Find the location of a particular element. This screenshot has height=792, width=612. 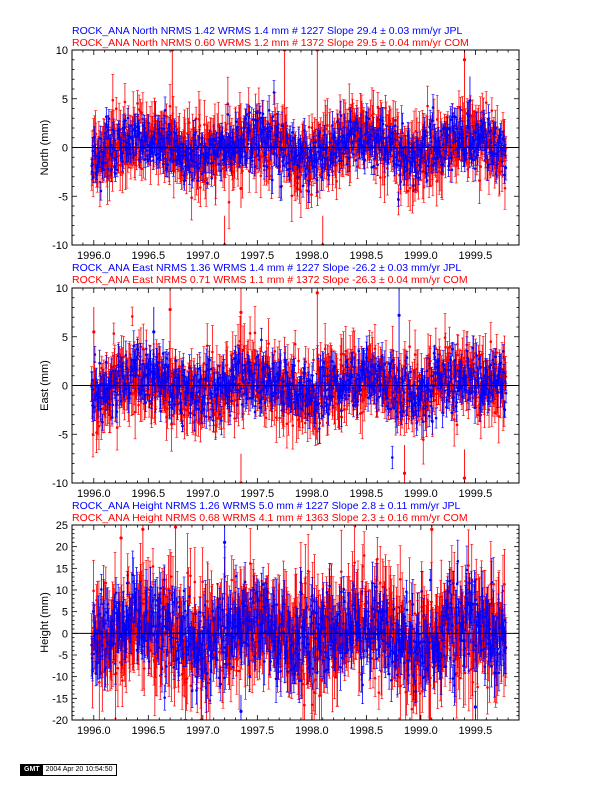

series-jpl is located at coordinates (299, 143).